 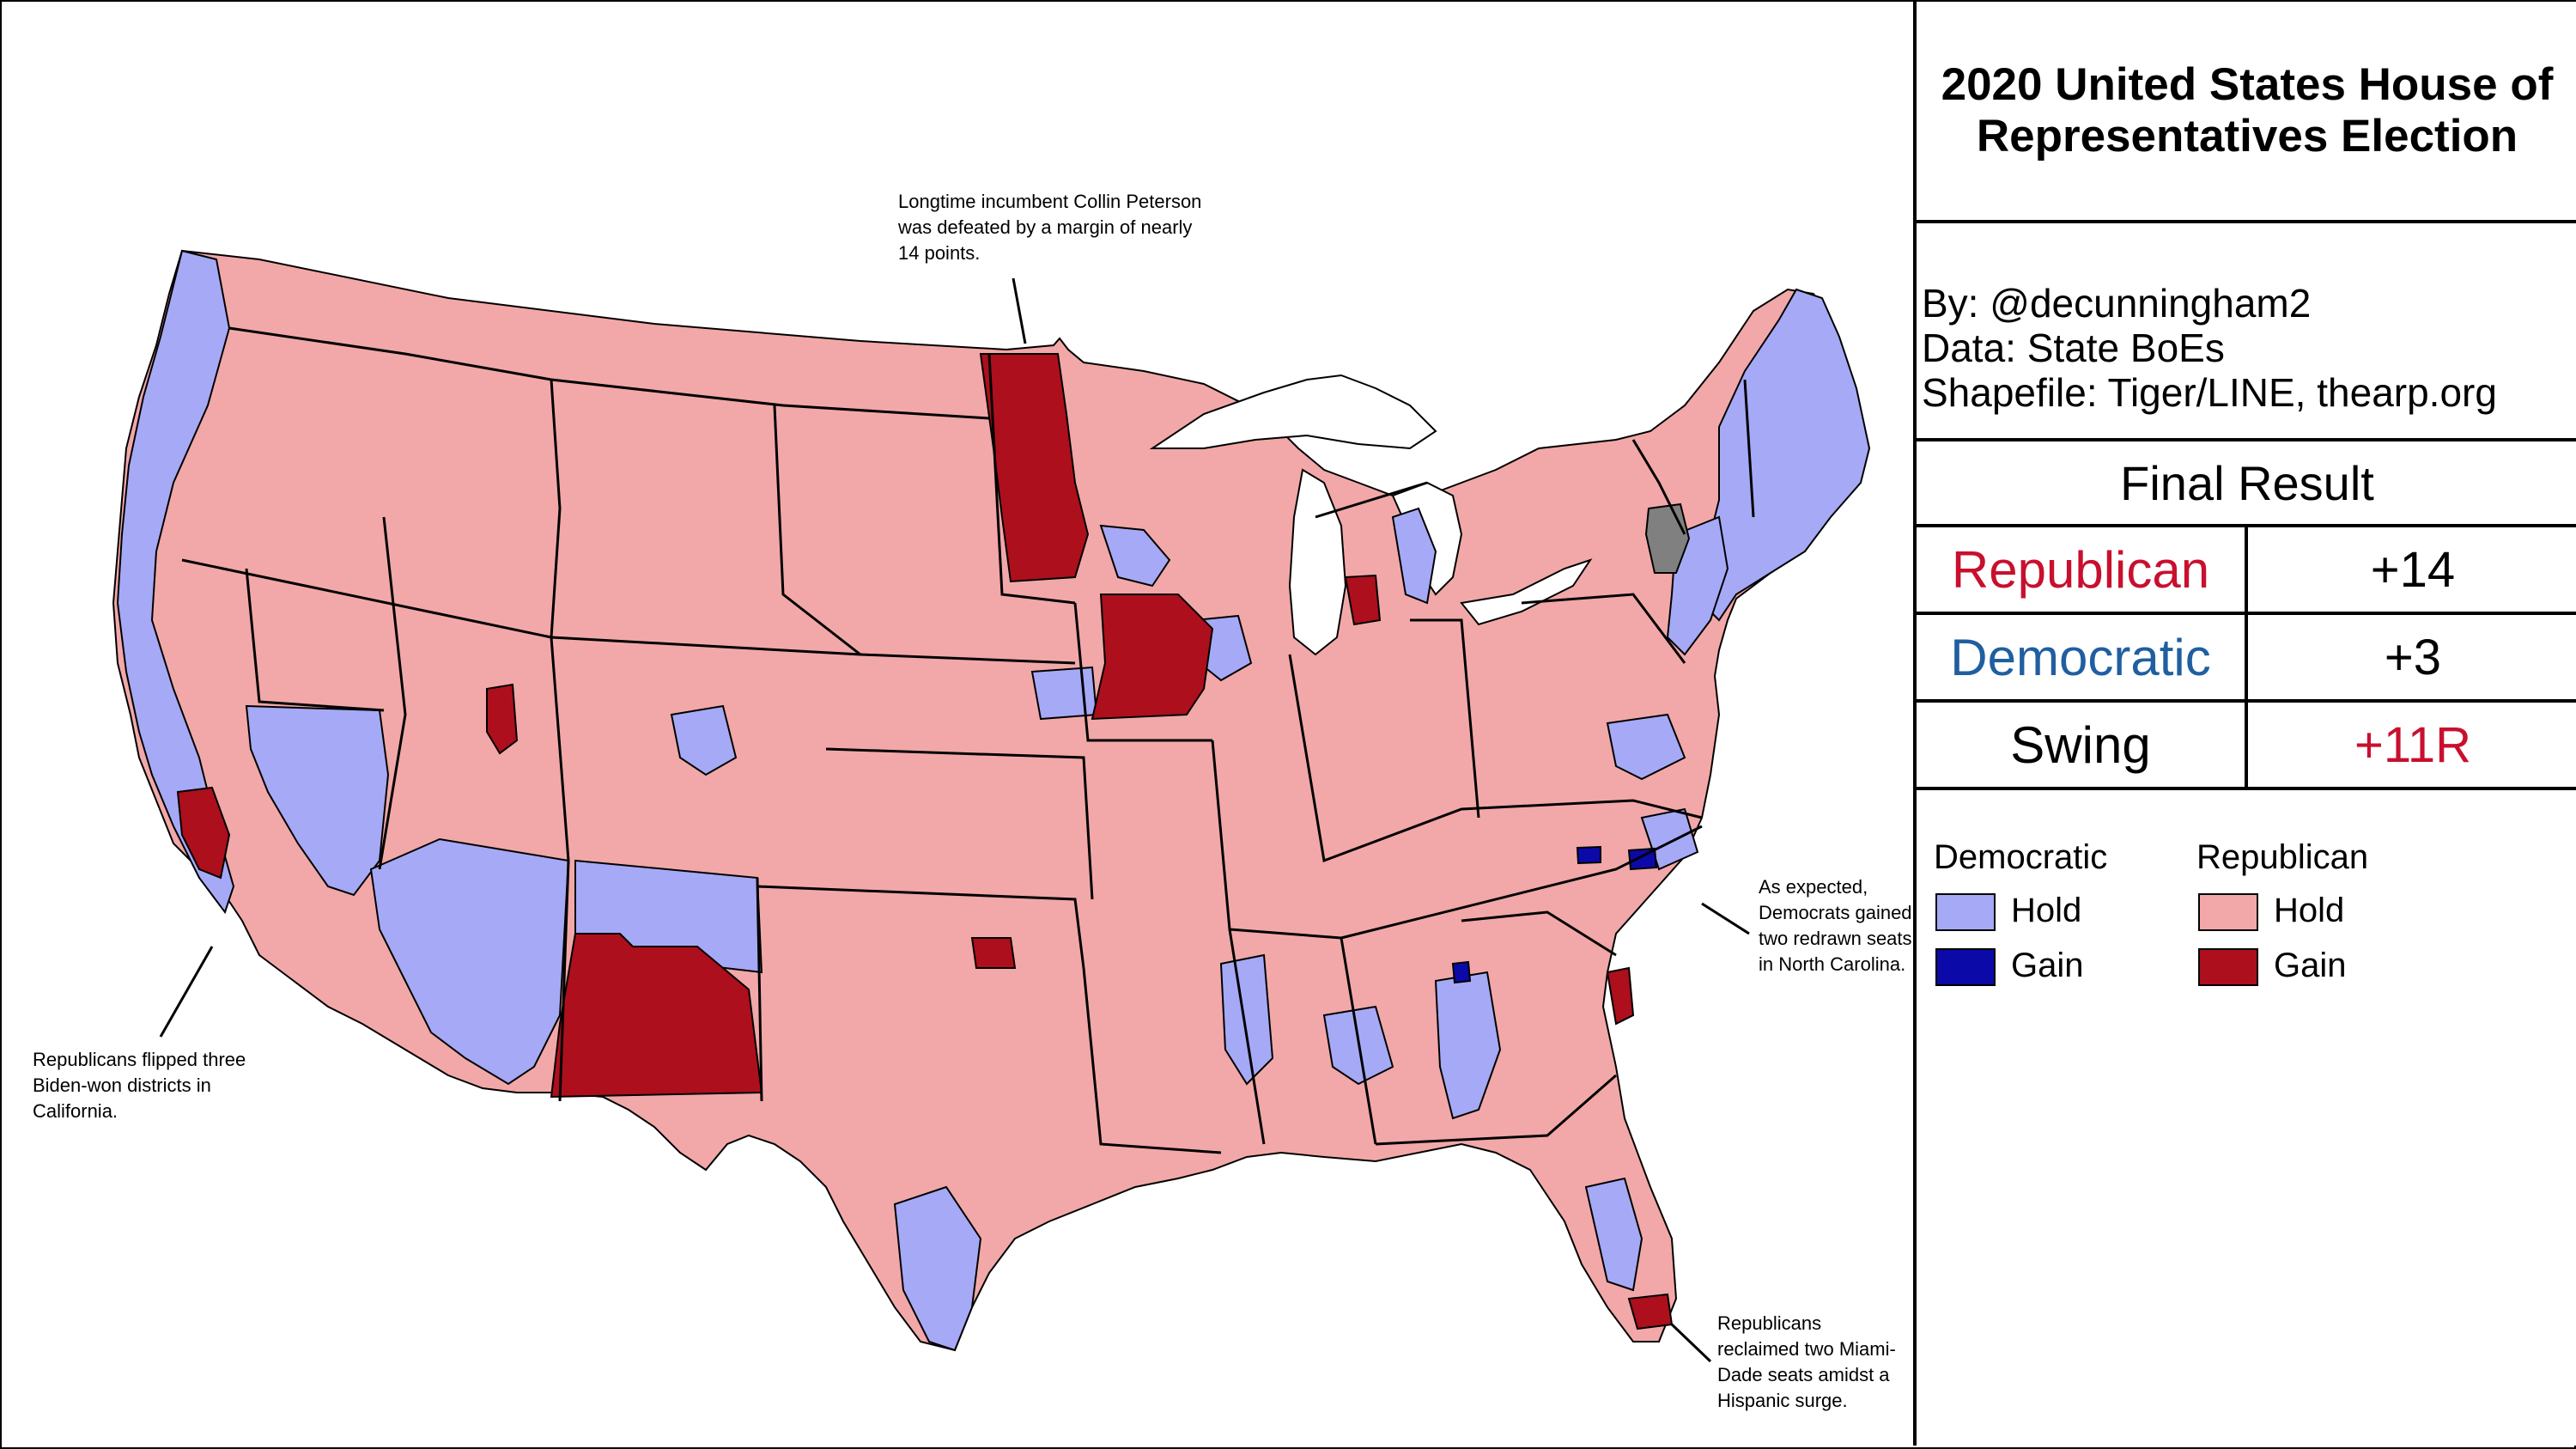 I want to click on new-mexico-rep-gain, so click(x=656, y=1016).